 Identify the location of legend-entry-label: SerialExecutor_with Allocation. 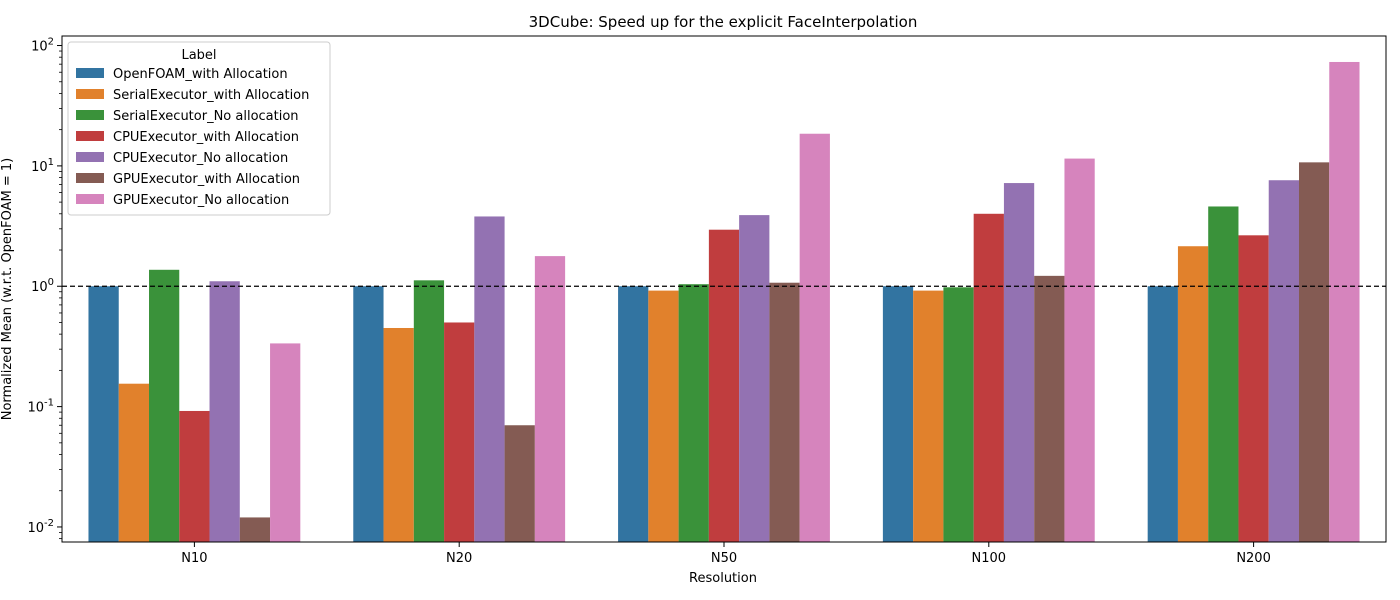
(211, 95).